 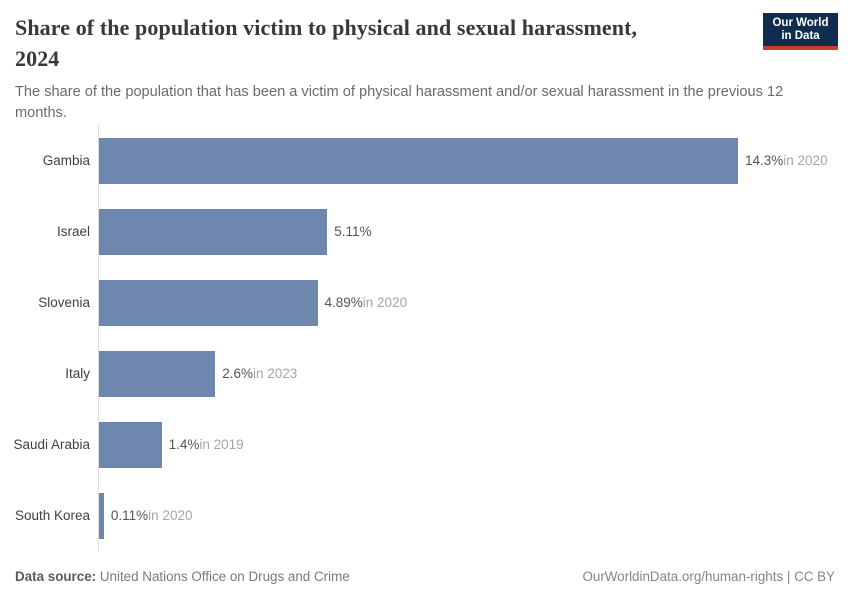 I want to click on bar-row-israel: Israel 5.11%, so click(x=425, y=231).